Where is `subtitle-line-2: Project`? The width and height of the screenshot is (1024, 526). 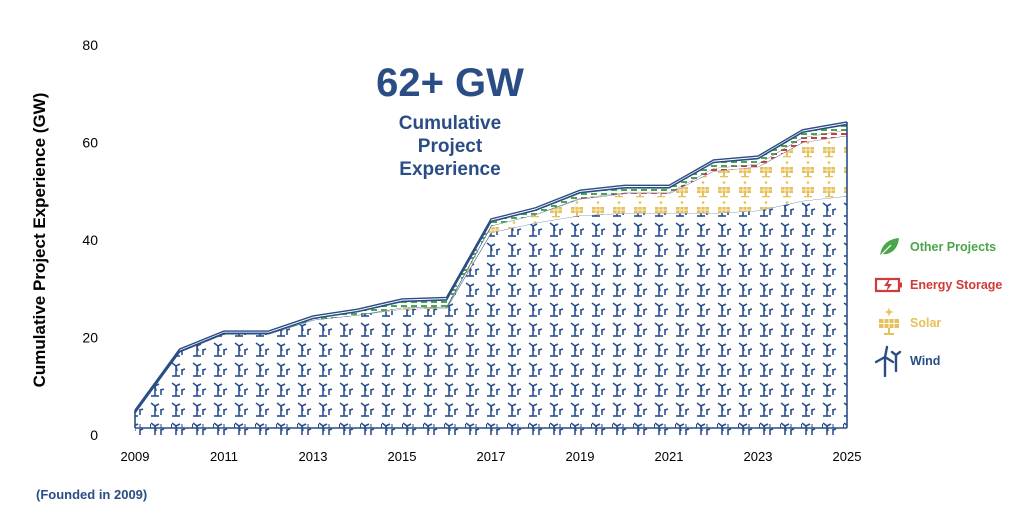
subtitle-line-2: Project is located at coordinates (450, 146).